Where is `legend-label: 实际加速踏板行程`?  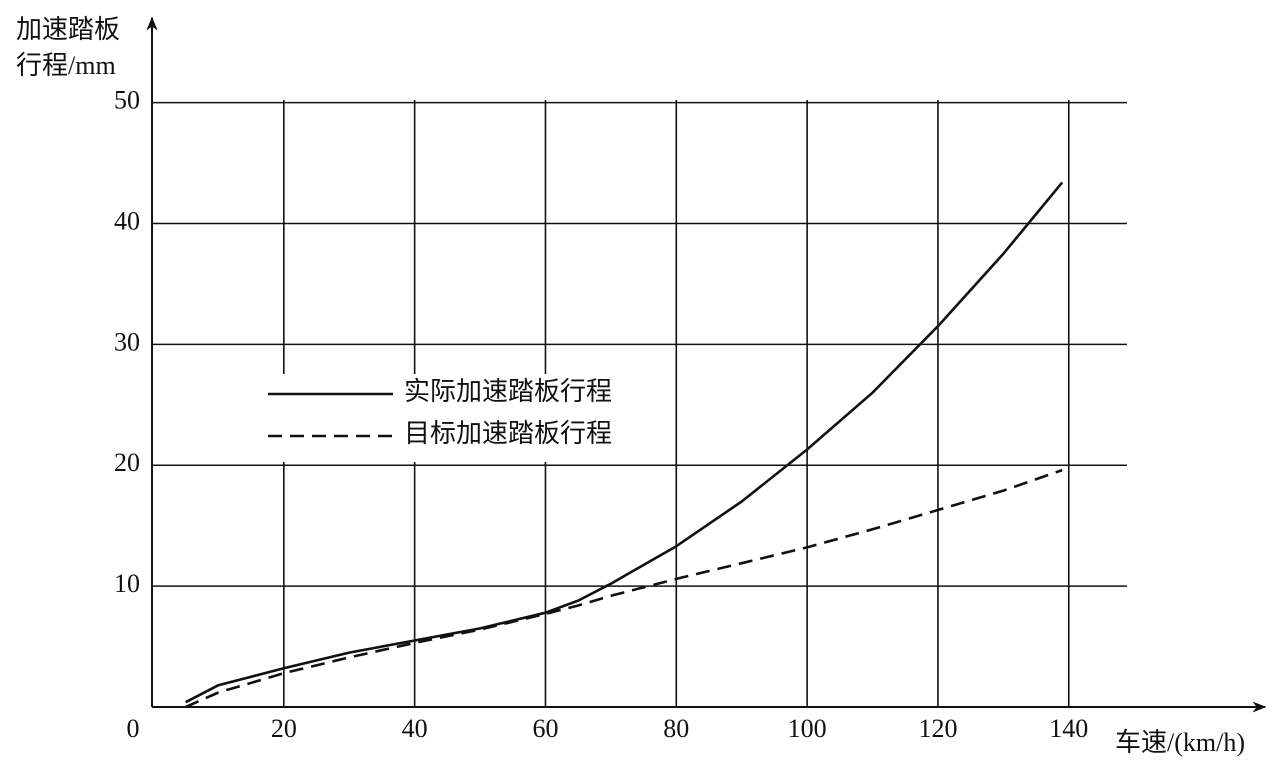 legend-label: 实际加速踏板行程 is located at coordinates (508, 391).